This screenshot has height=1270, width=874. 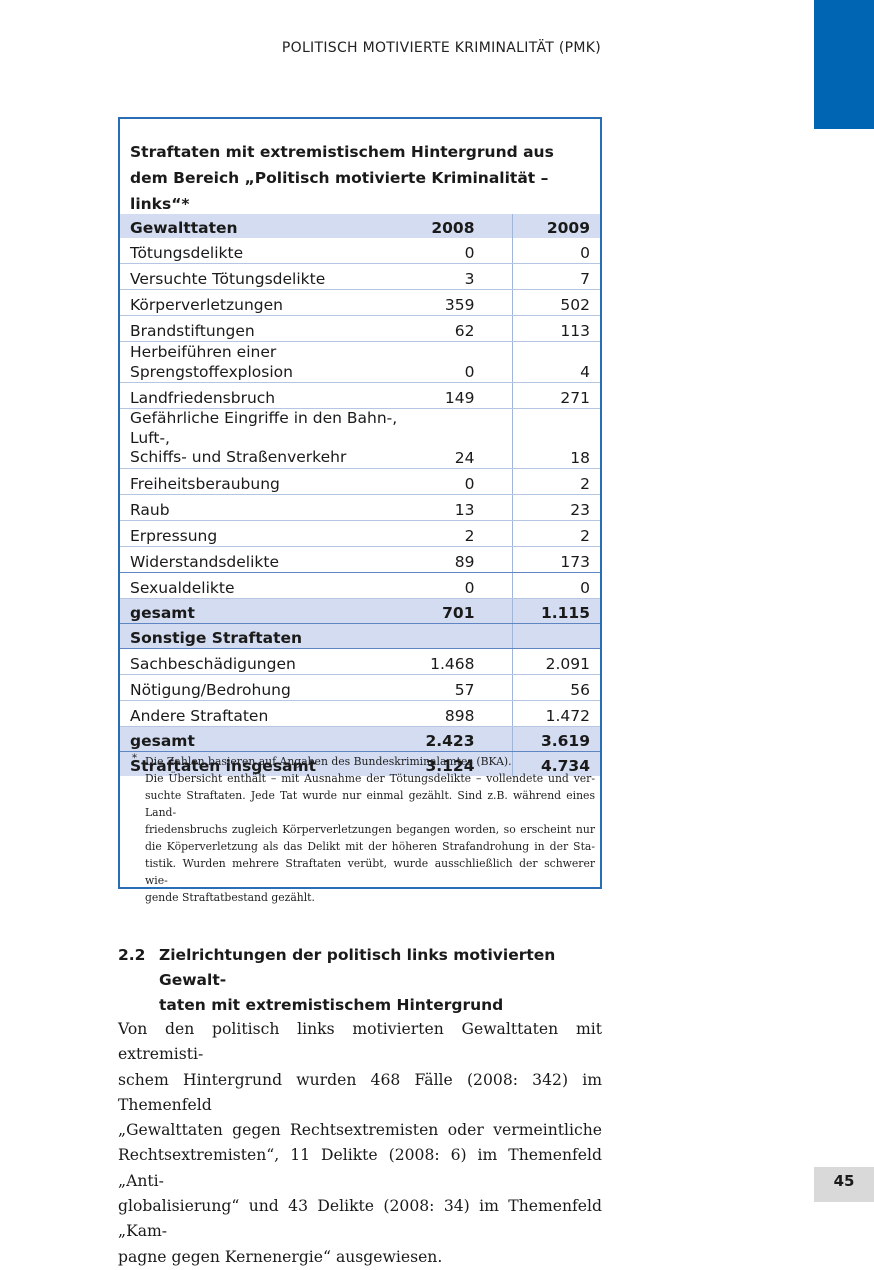 I want to click on column-header-category: Gewalttaten, so click(x=270, y=226).